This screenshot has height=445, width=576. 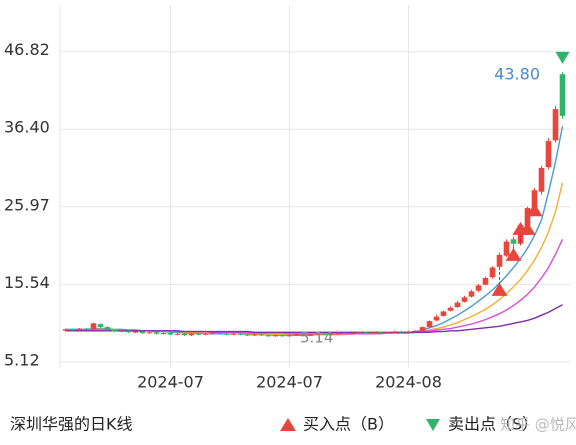 I want to click on watermark: 知乎 @悦风, so click(x=538, y=425).